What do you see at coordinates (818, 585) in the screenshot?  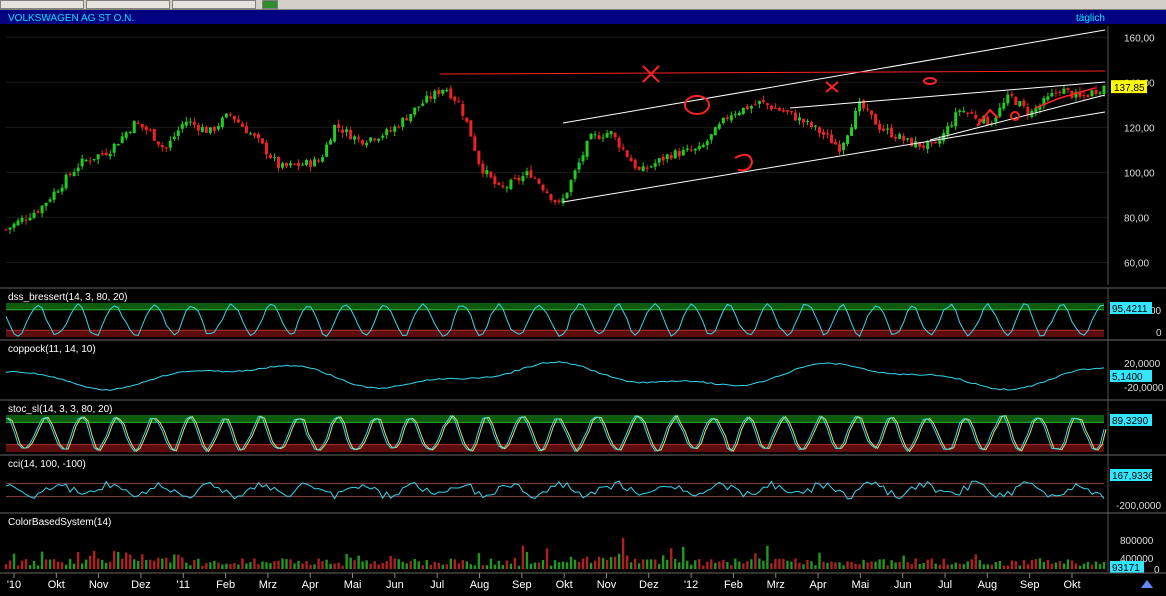 I see `time-tick-label: Apr` at bounding box center [818, 585].